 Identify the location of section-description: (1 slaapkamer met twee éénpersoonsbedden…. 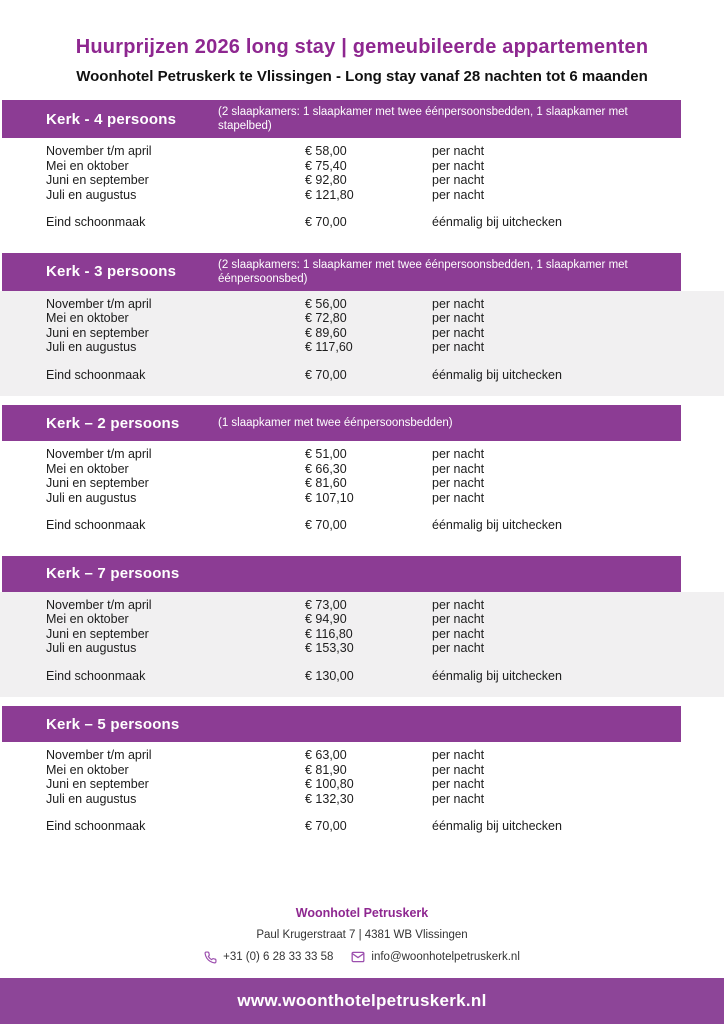
(335, 423).